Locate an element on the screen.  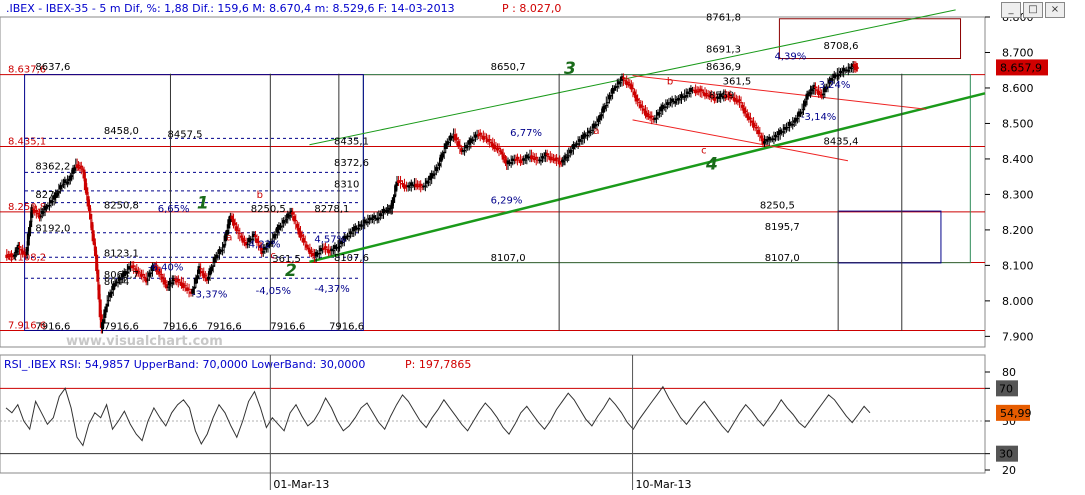
annotation: 8192,0 is located at coordinates (52, 229).